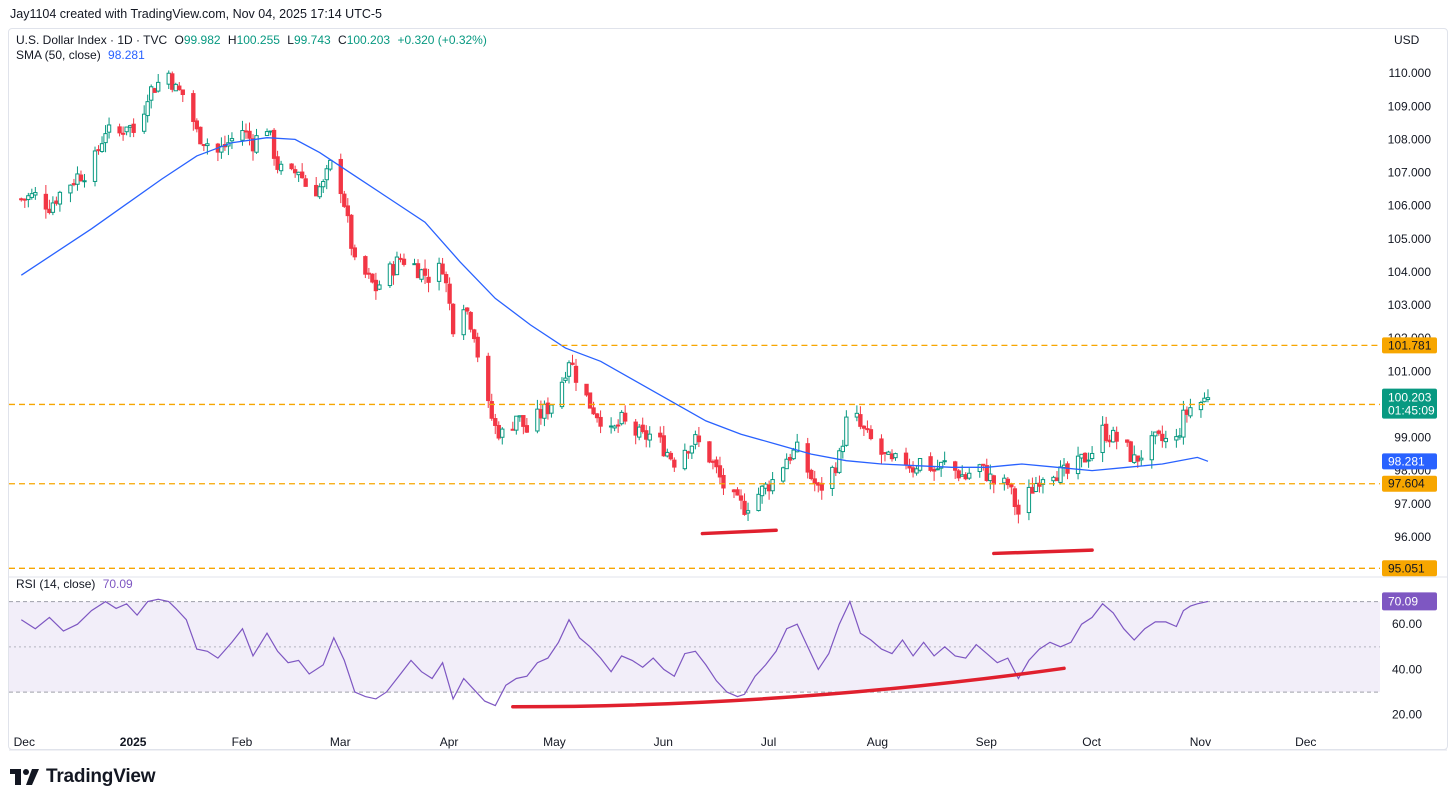  I want to click on price-tick-label: 101.000, so click(1410, 371).